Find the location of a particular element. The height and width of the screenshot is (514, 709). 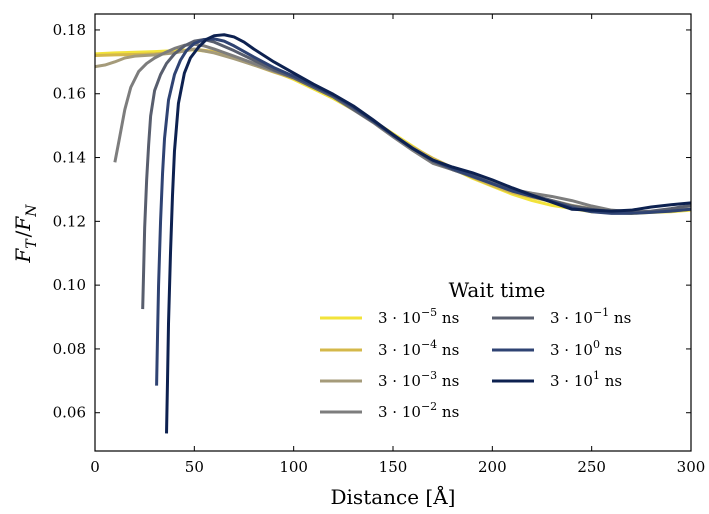

x-tick-label: 200 is located at coordinates (492, 467).